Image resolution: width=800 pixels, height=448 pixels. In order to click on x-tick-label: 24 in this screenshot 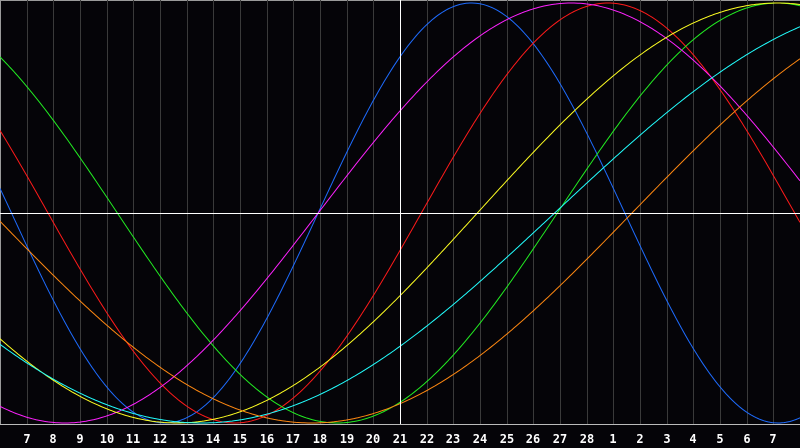, I will do `click(480, 439)`.